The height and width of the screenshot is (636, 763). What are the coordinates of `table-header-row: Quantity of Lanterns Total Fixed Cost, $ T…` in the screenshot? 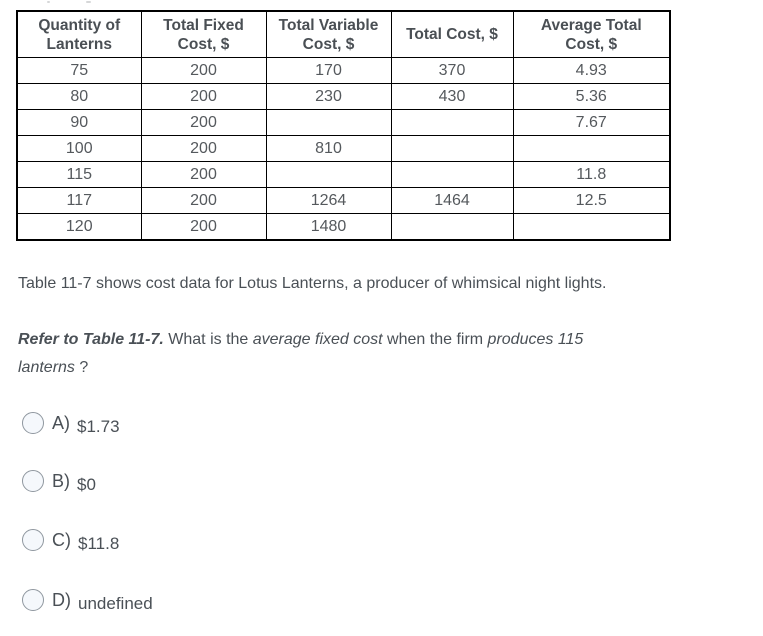 It's located at (343, 34).